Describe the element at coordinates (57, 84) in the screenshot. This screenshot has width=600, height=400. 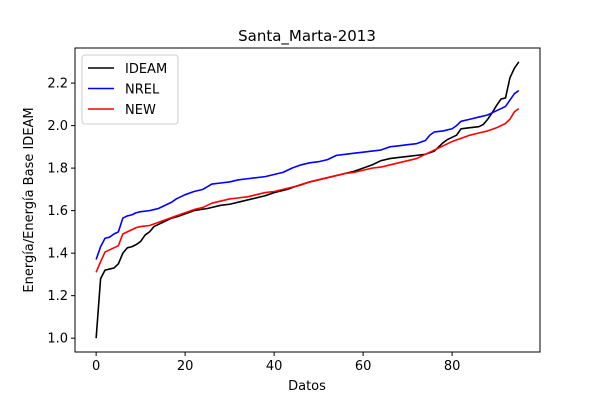
I see `y-tick-label: 2.2` at that location.